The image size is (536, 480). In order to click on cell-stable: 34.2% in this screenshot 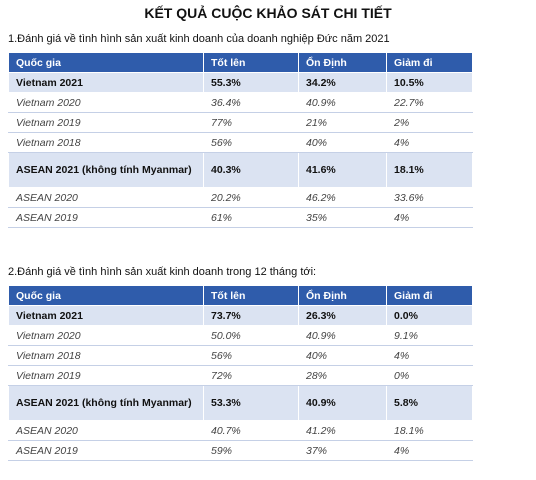, I will do `click(342, 82)`.